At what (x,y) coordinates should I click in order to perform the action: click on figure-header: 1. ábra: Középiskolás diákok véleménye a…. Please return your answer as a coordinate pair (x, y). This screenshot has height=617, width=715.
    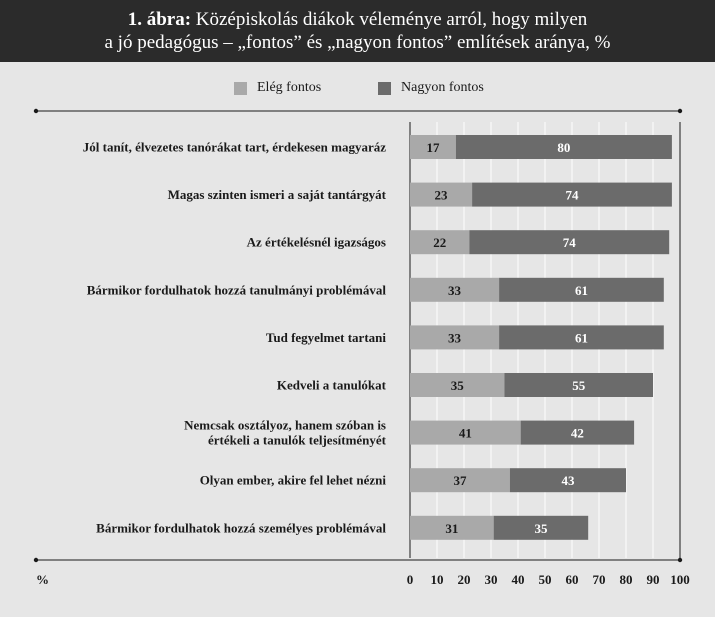
    Looking at the image, I should click on (357, 31).